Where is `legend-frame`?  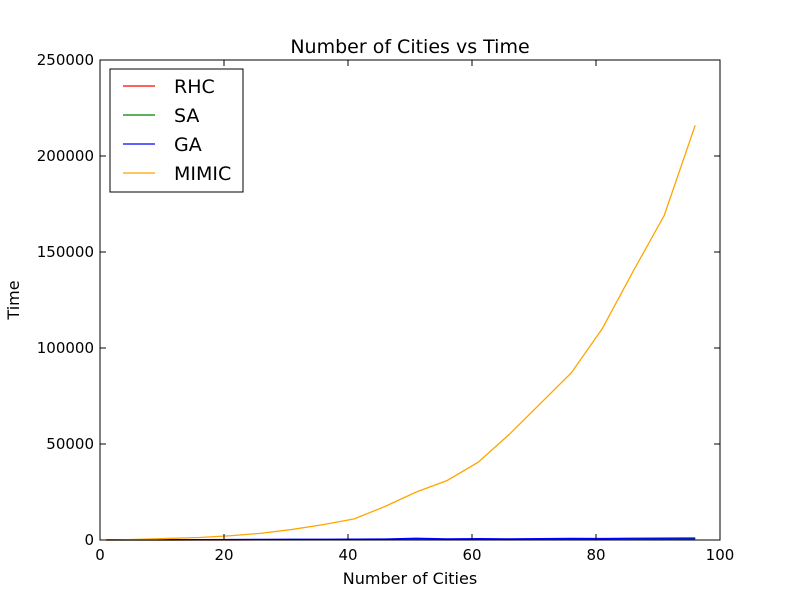
legend-frame is located at coordinates (176, 130).